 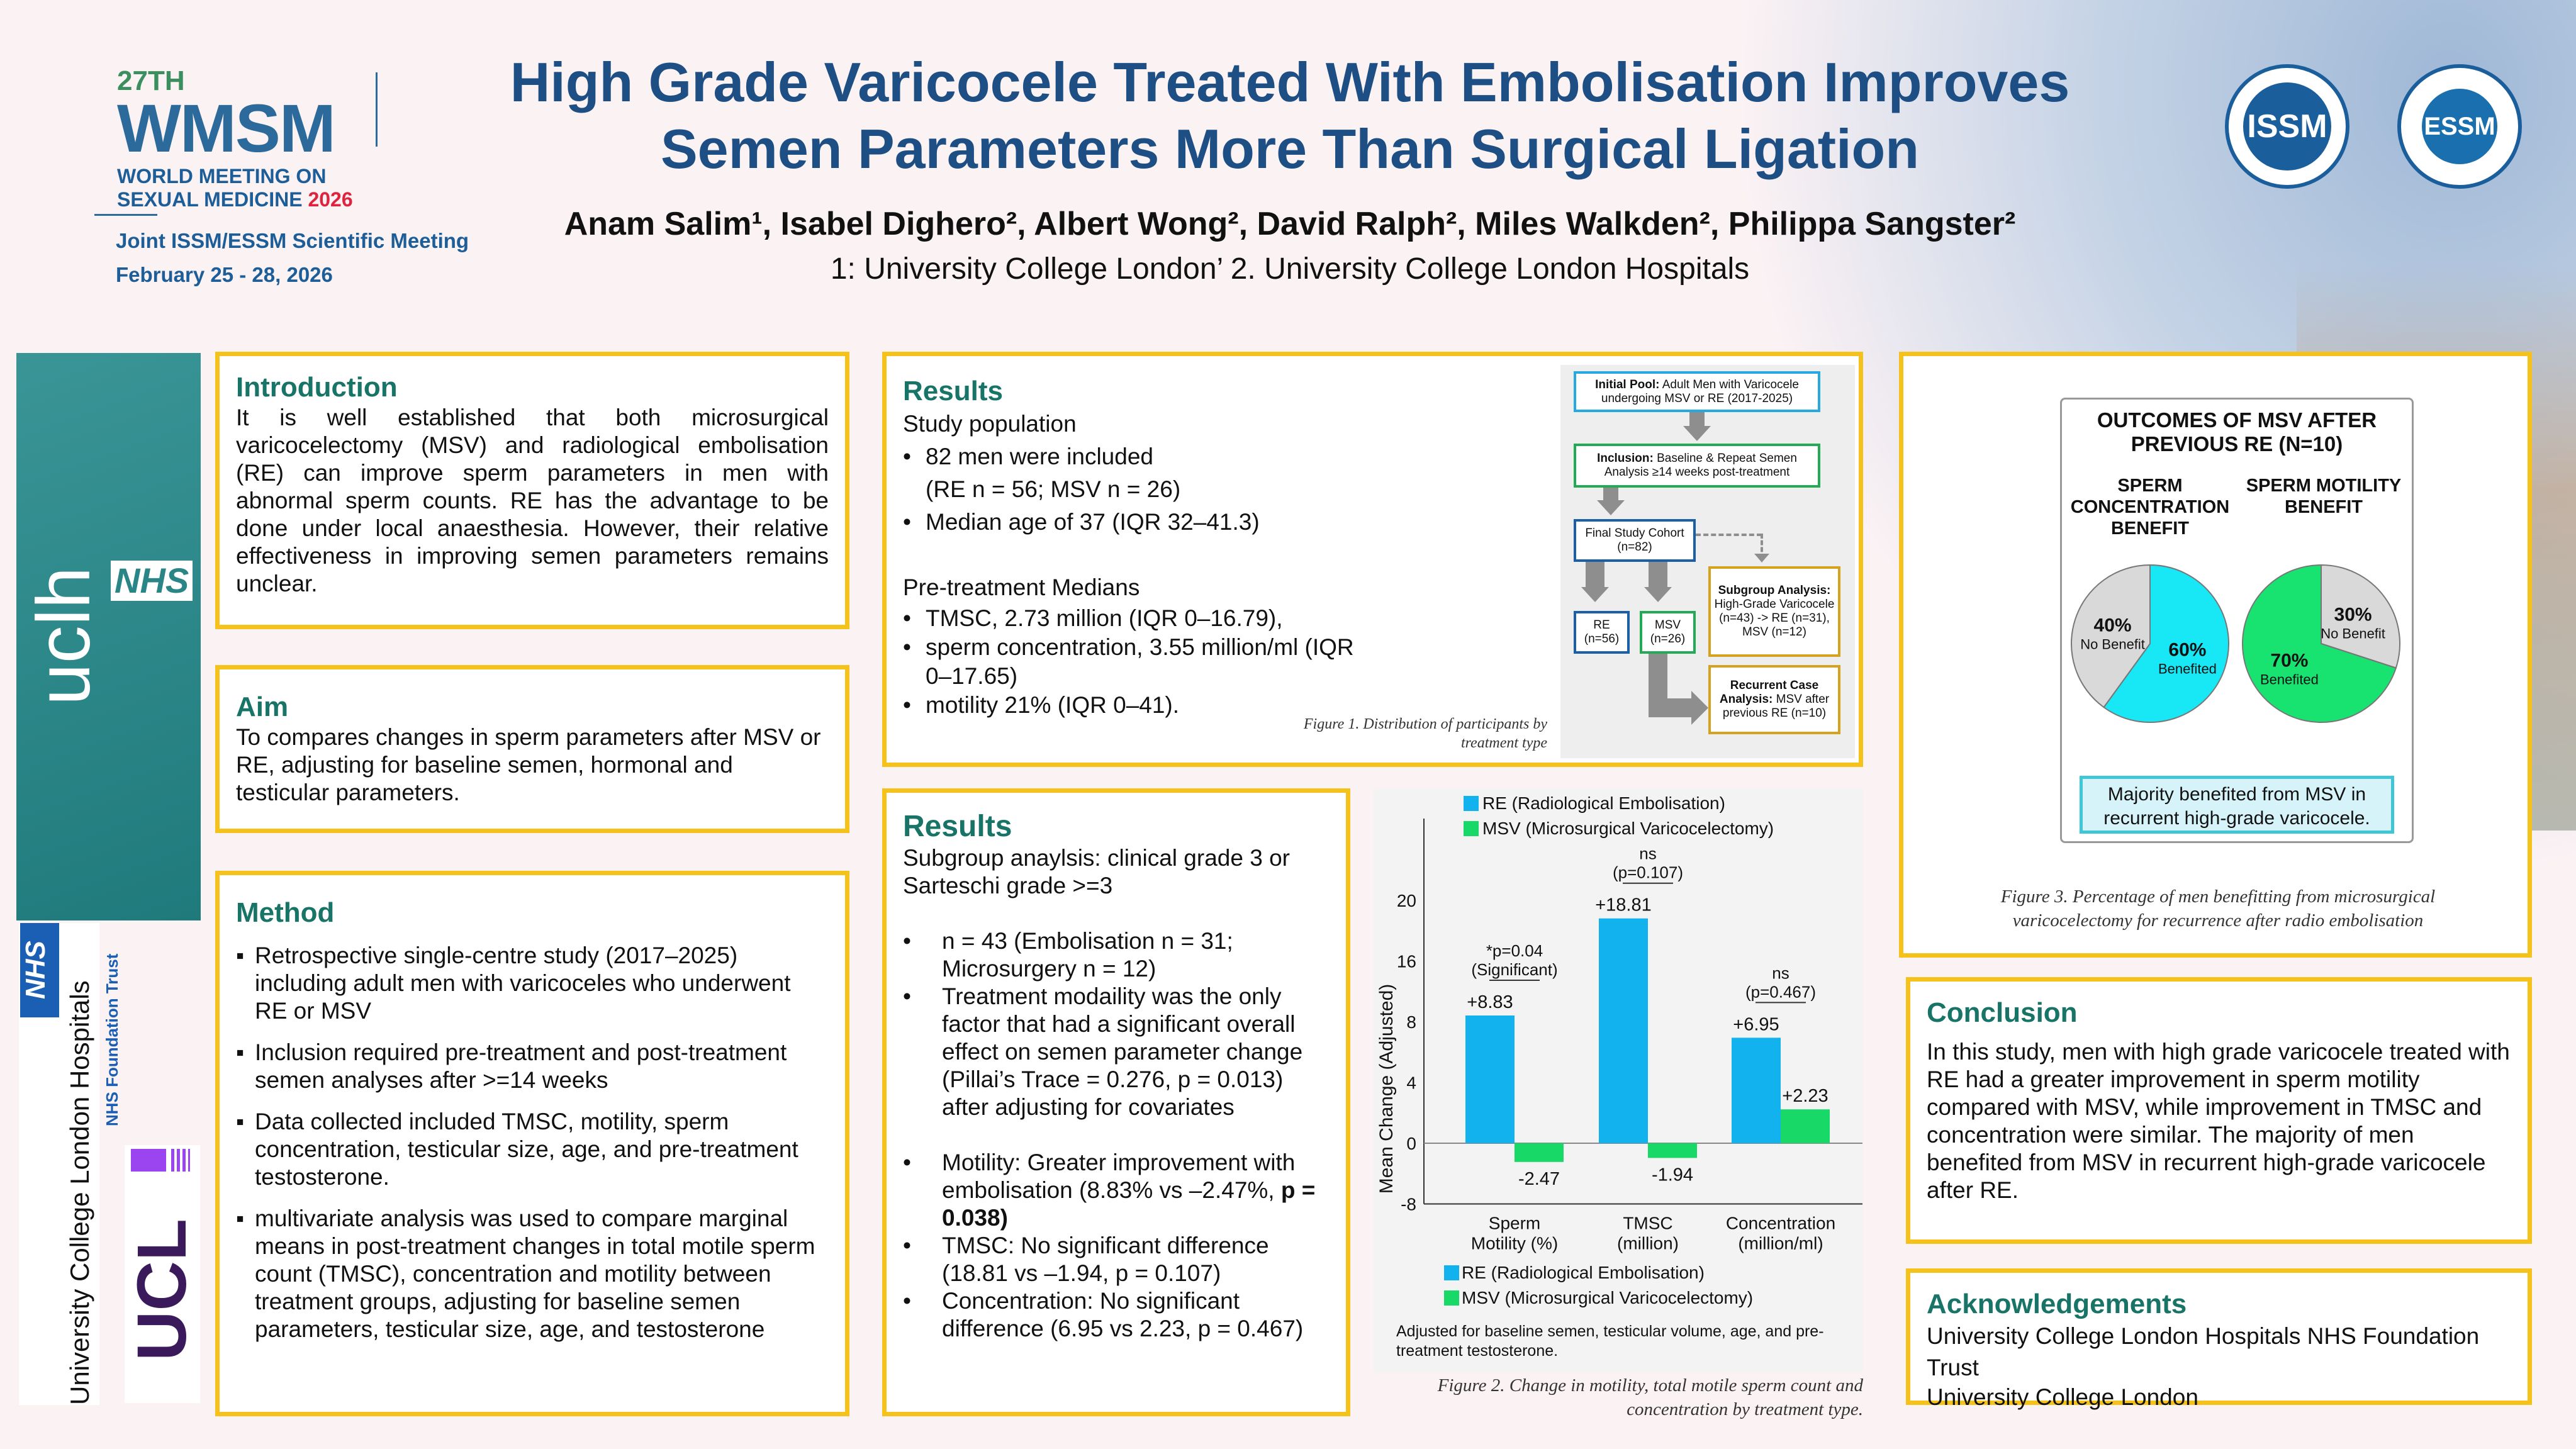 I want to click on list-item-text: TMSC, 2.73 million (IQR 0–16.79),, so click(x=1104, y=618).